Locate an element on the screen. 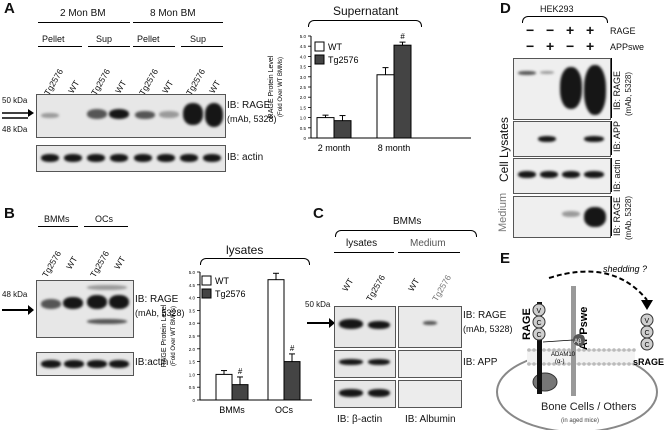 This screenshot has height=432, width=667. band-arrow-b-icon is located at coordinates (18, 308).